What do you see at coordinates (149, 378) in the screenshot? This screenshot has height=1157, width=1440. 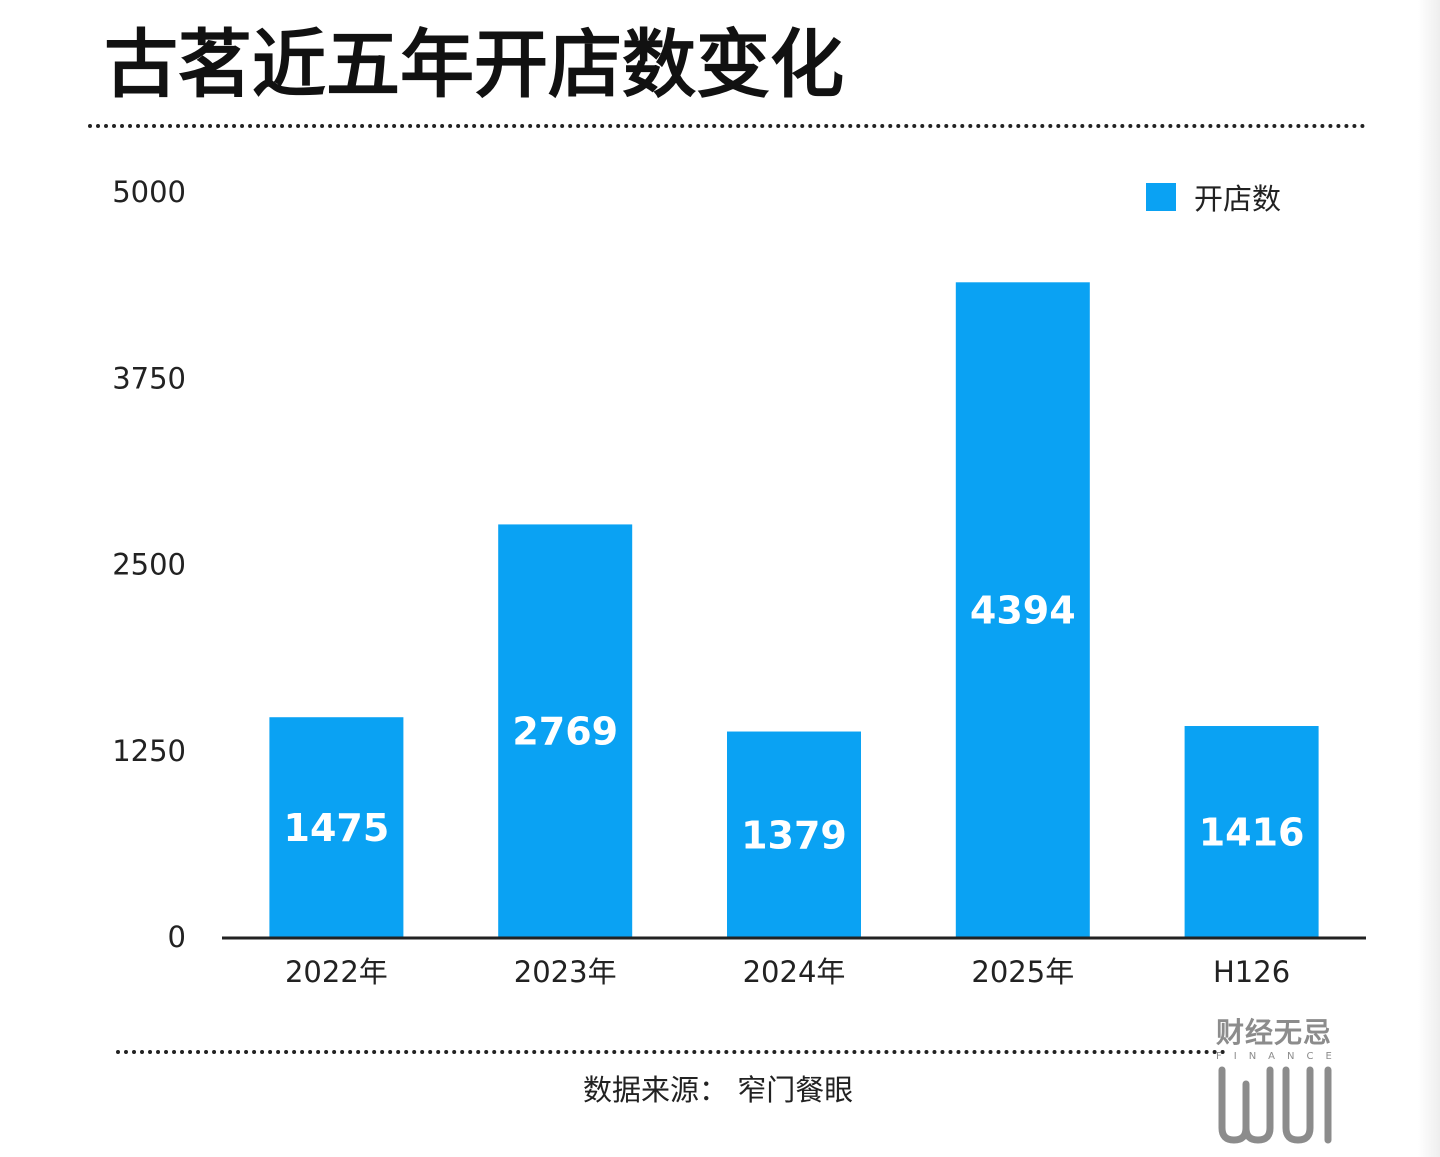 I see `y-tick-label: 3750` at bounding box center [149, 378].